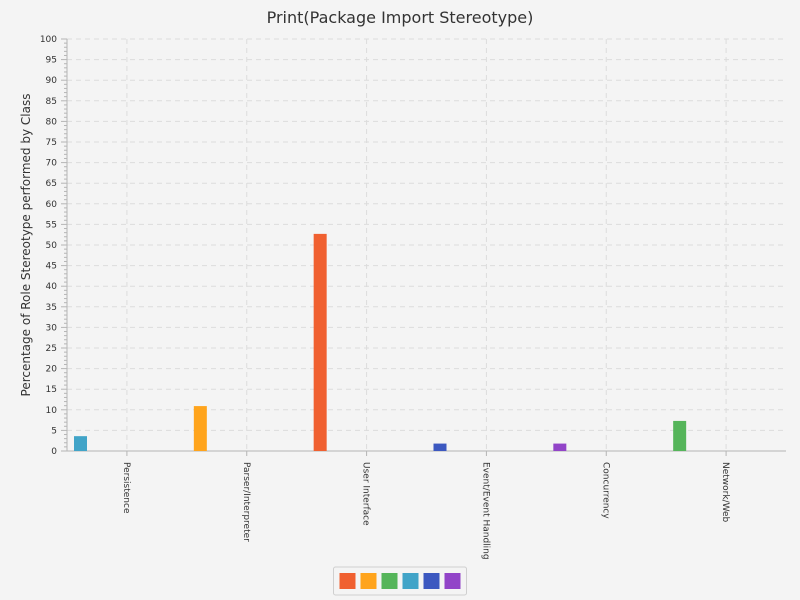  Describe the element at coordinates (52, 205) in the screenshot. I see `y-tick-label: 60` at that location.